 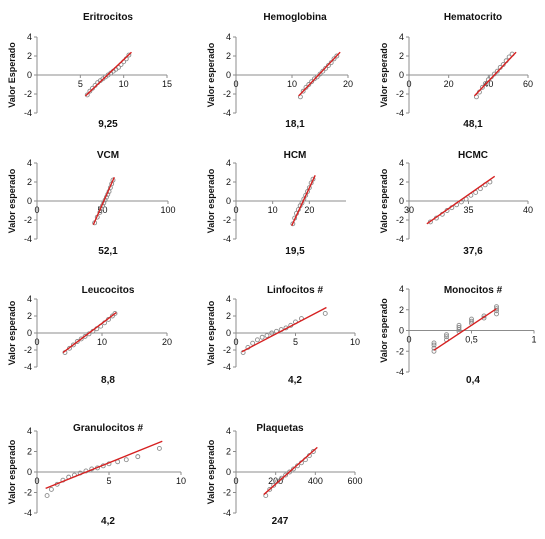 I want to click on x-tick-label: 100, so click(x=167, y=210).